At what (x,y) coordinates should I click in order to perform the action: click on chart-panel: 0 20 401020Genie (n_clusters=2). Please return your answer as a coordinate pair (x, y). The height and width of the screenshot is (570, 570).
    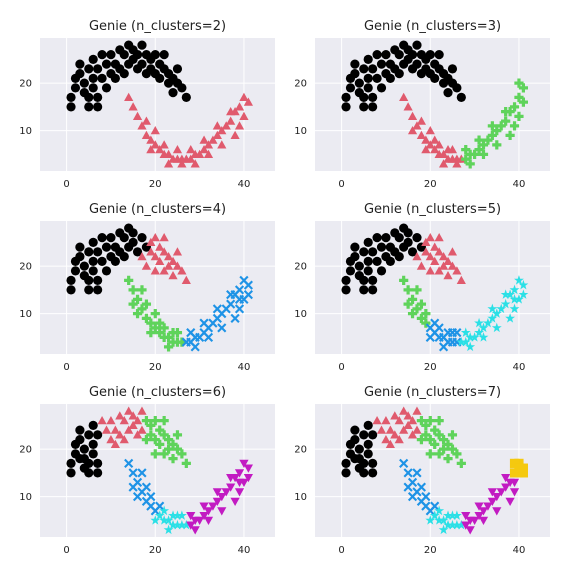
    Looking at the image, I should click on (147, 104).